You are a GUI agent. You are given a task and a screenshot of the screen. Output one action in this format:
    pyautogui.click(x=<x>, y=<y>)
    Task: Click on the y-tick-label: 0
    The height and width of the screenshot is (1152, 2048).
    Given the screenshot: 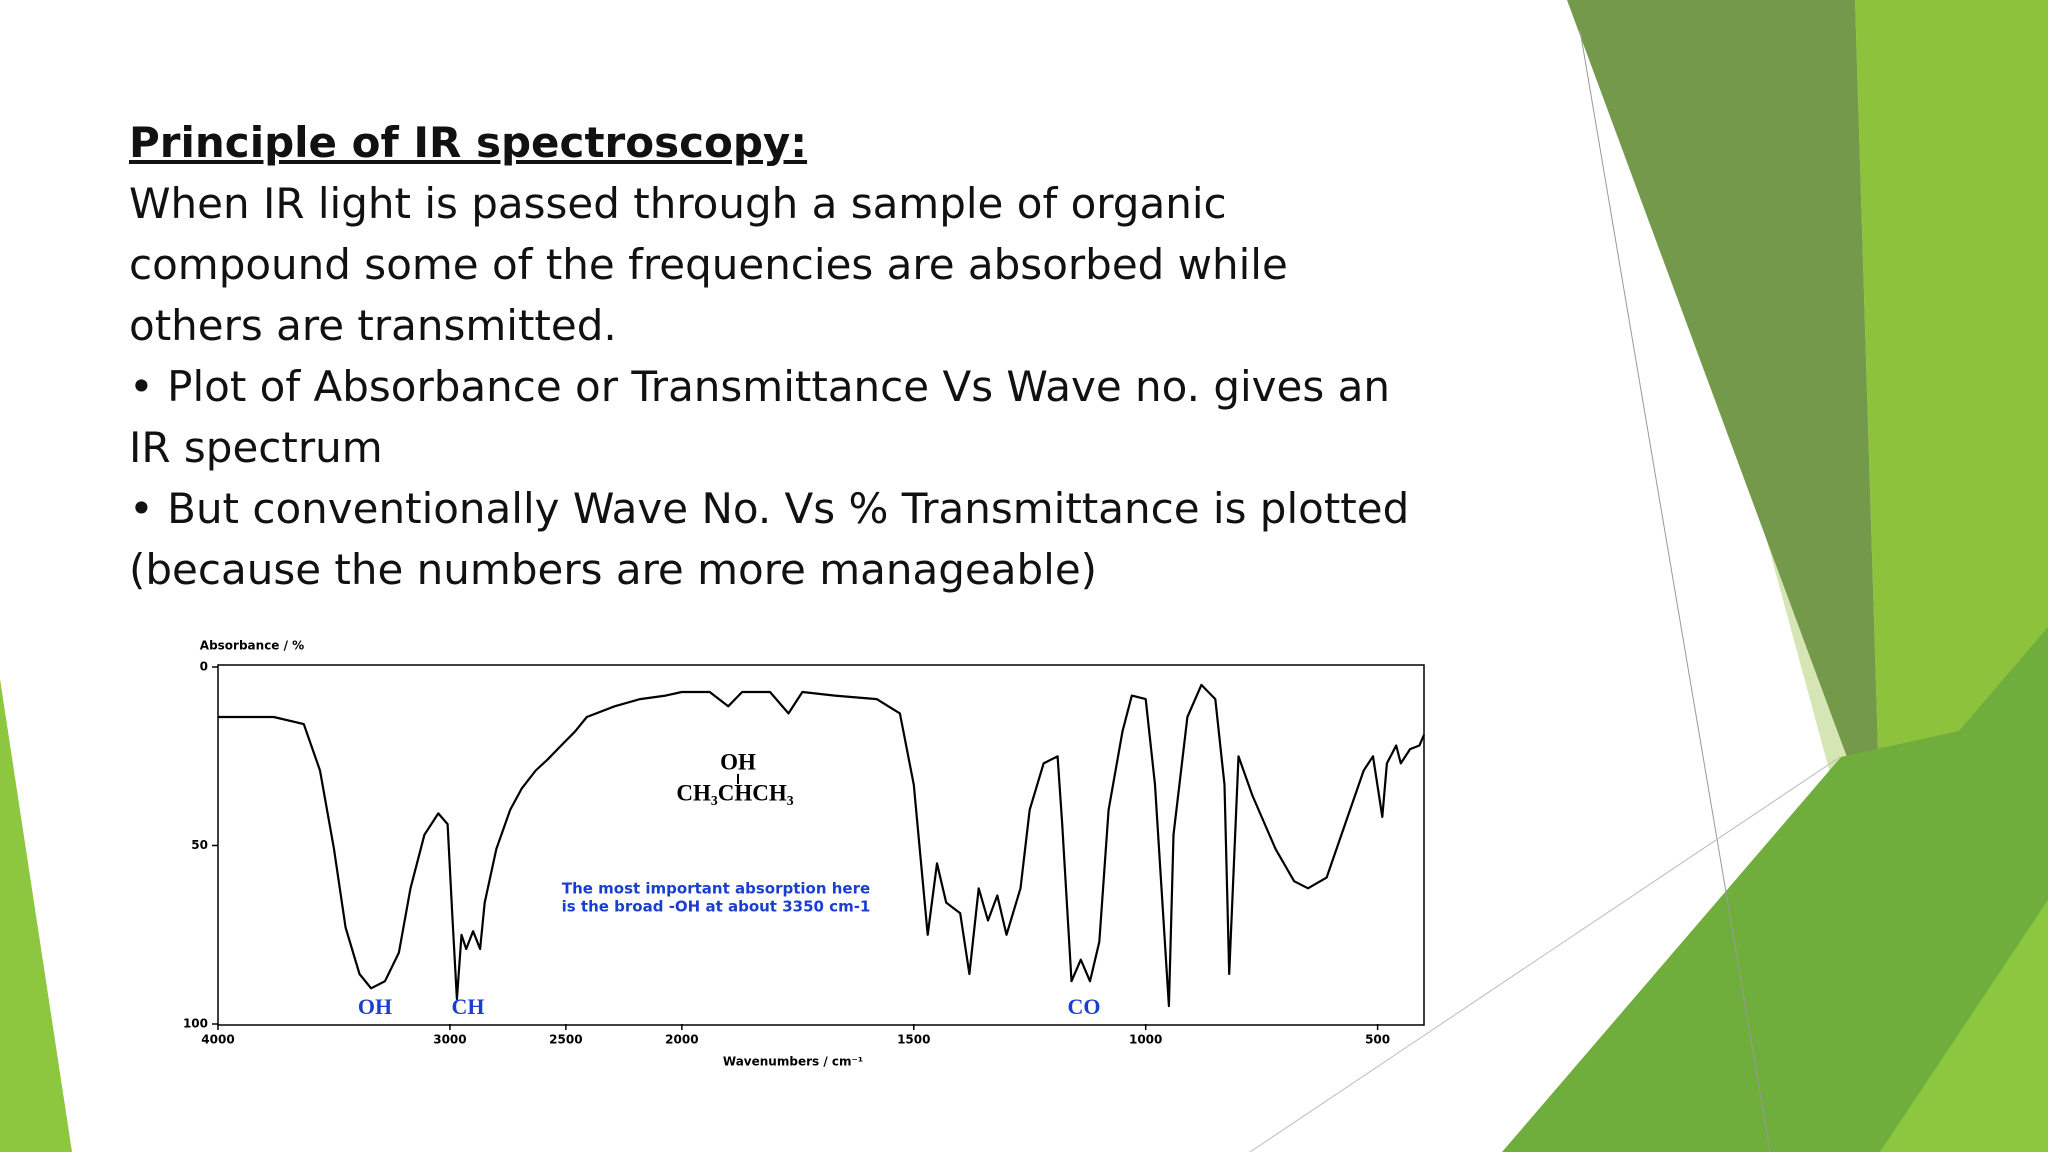 What is the action you would take?
    pyautogui.click(x=204, y=667)
    